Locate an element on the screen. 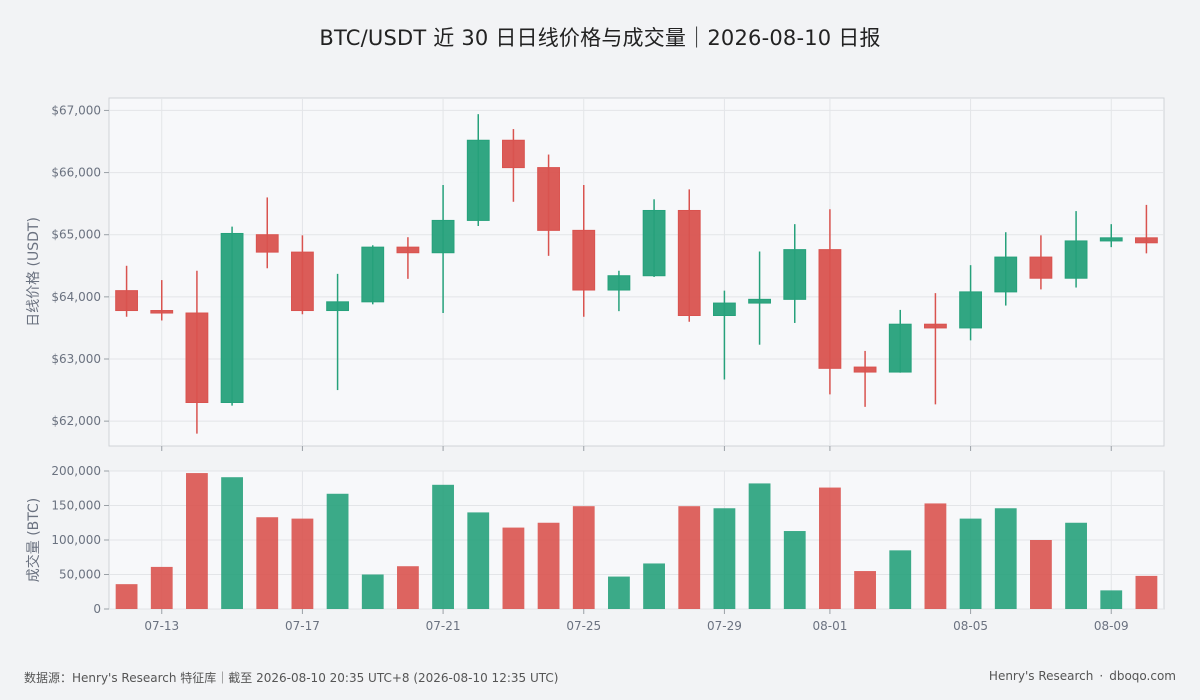  price-tick-label: $67,000 is located at coordinates (76, 110).